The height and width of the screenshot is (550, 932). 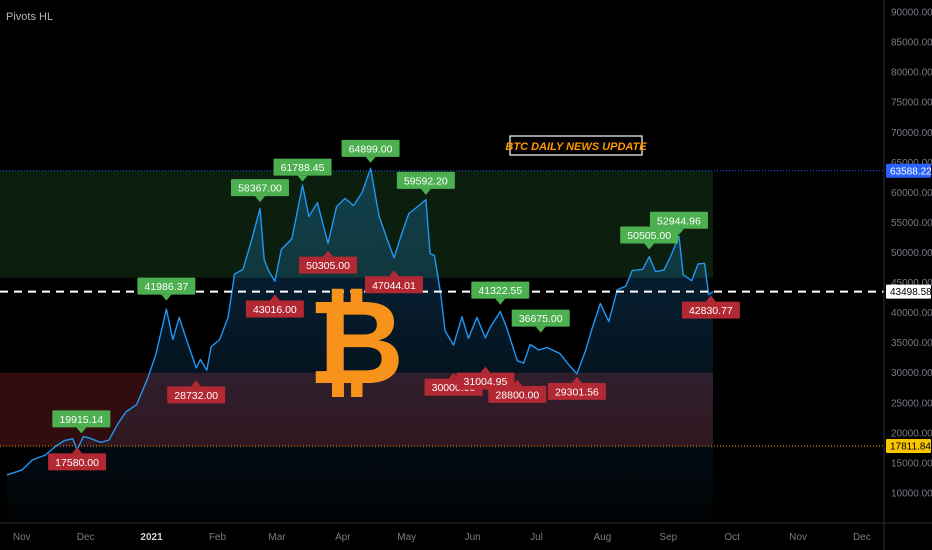 I want to click on y-tick-label: 10000.00, so click(x=911, y=493).